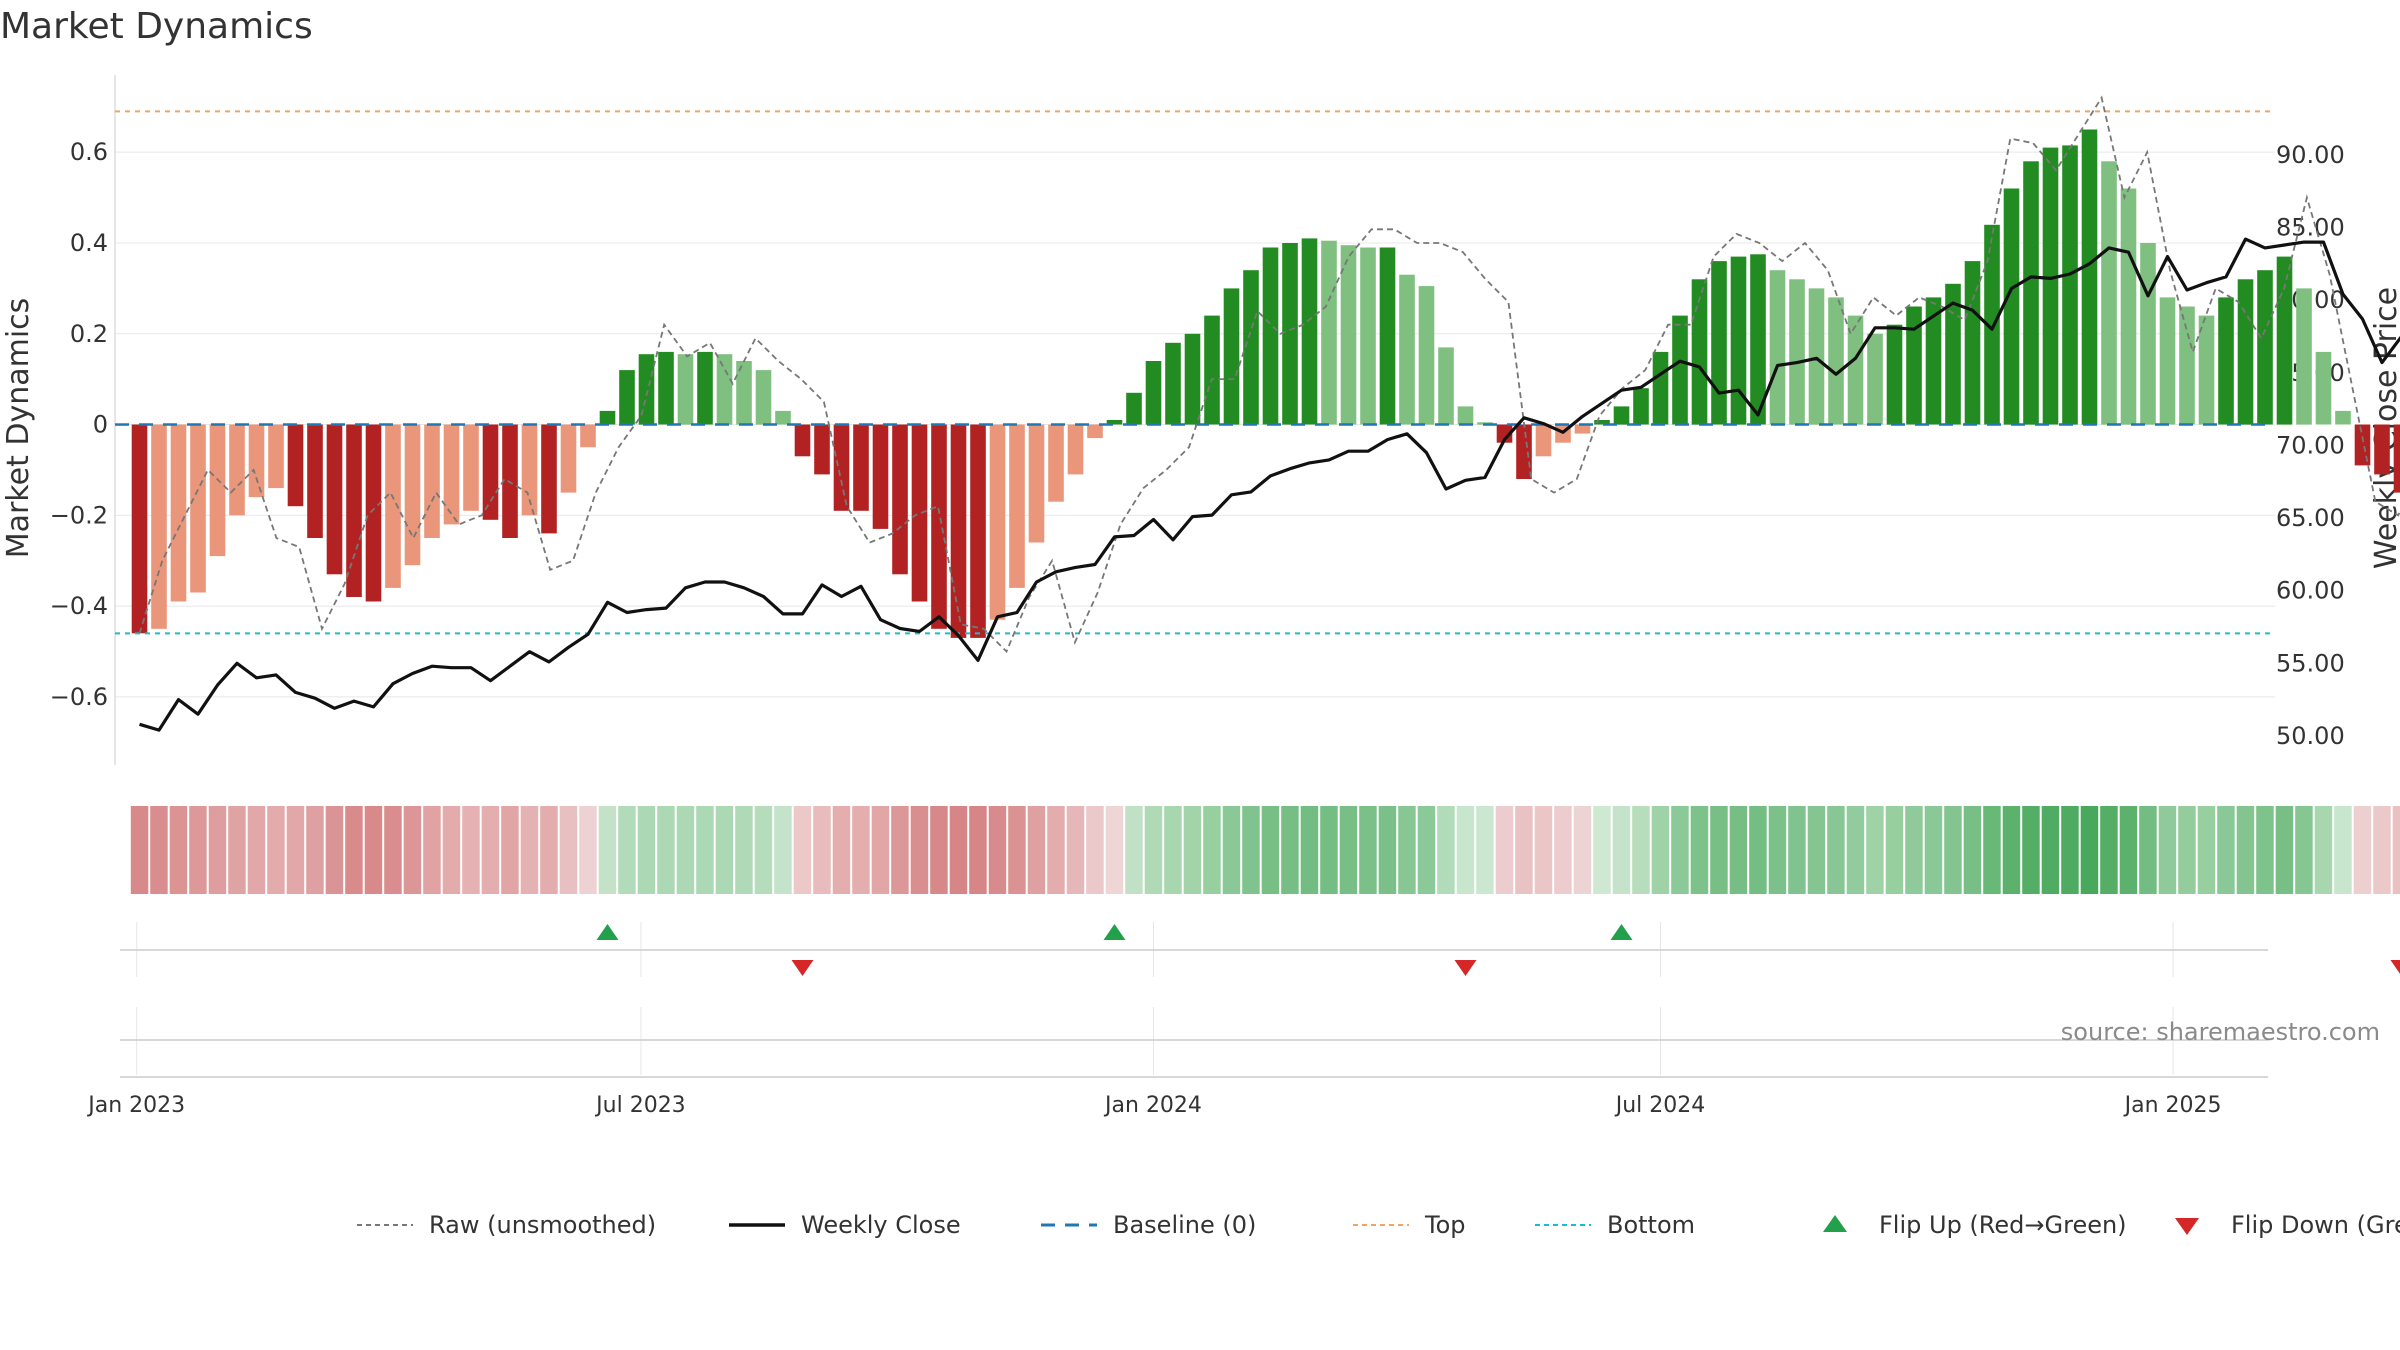 The image size is (2400, 1350). Describe the element at coordinates (2315, 1225) in the screenshot. I see `legend-label: Flip Down (Green→Red)` at that location.